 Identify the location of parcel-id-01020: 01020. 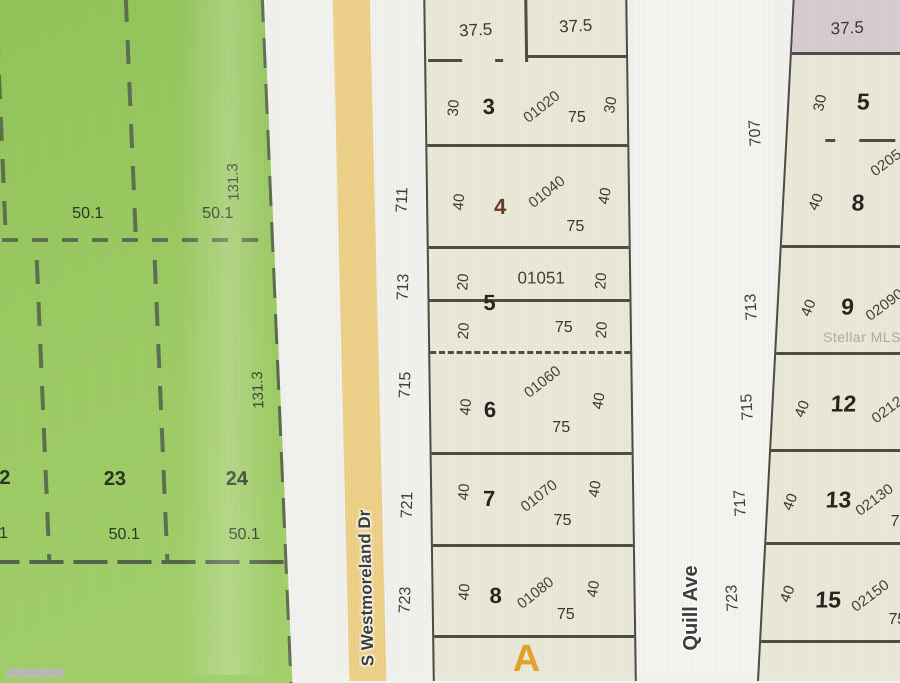
(542, 107).